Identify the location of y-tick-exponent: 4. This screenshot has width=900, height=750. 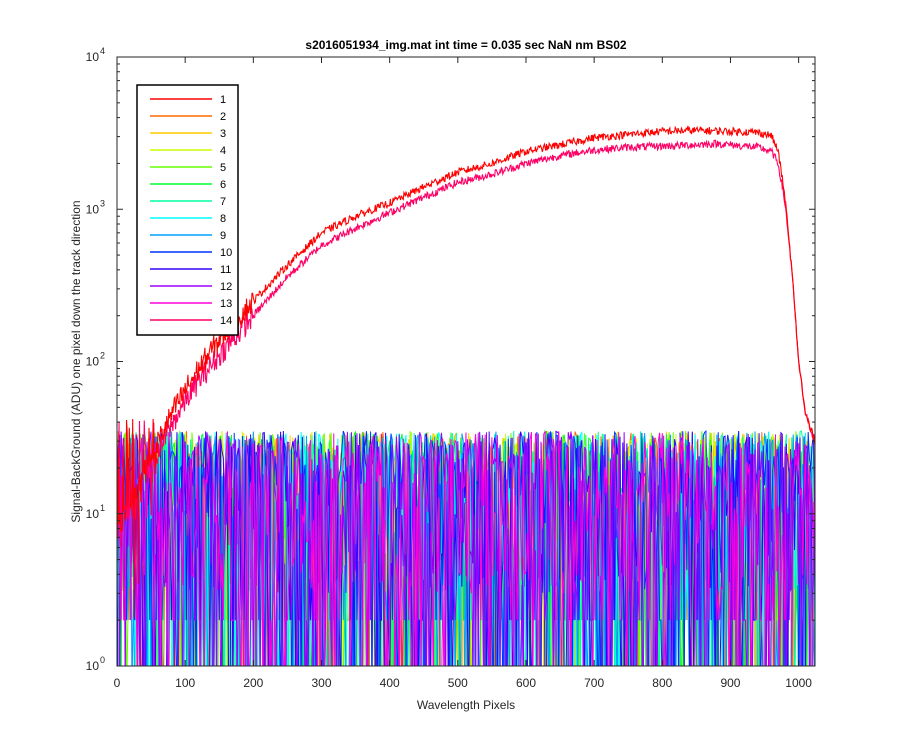
(102, 51).